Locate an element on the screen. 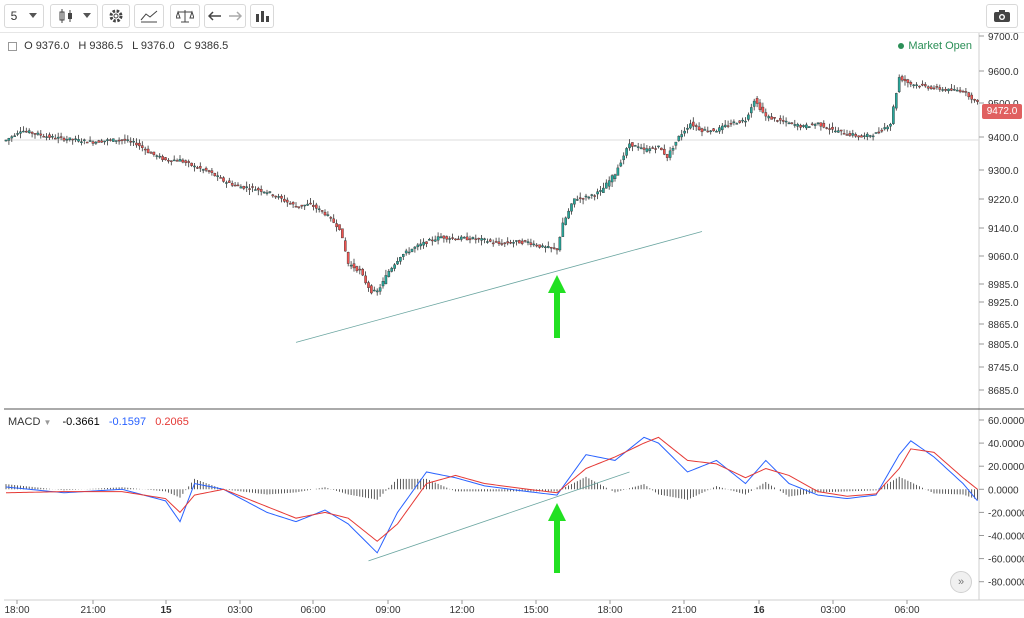  chart-type-button is located at coordinates (74, 16).